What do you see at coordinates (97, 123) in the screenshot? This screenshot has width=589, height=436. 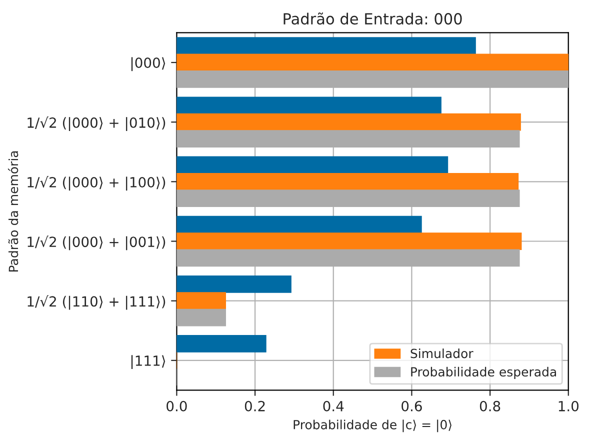 I see `y-tick-label: 1/√2 (|000⟩ + |010⟩)` at bounding box center [97, 123].